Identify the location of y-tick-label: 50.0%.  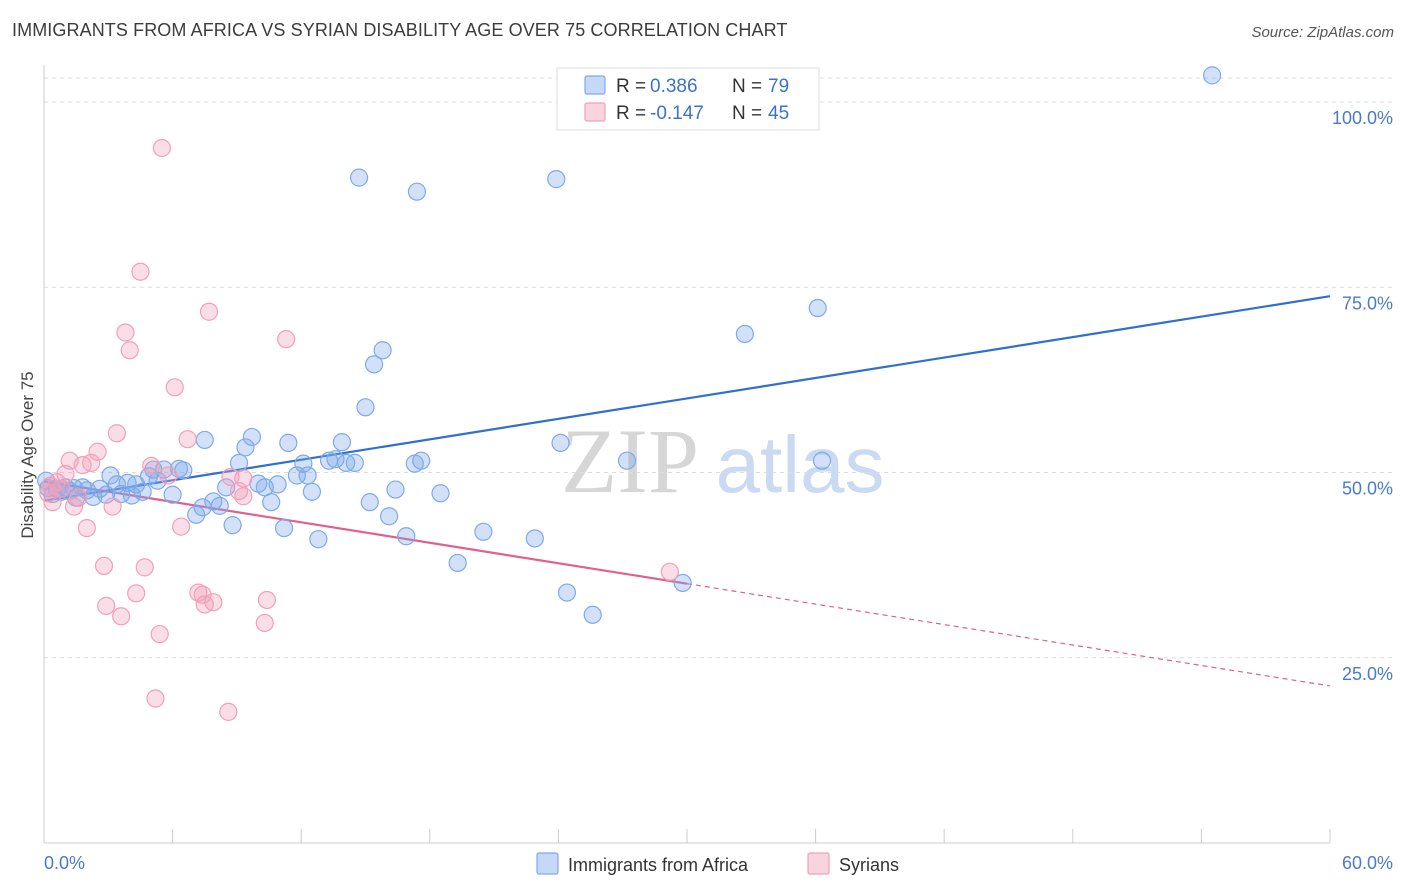
(1367, 489).